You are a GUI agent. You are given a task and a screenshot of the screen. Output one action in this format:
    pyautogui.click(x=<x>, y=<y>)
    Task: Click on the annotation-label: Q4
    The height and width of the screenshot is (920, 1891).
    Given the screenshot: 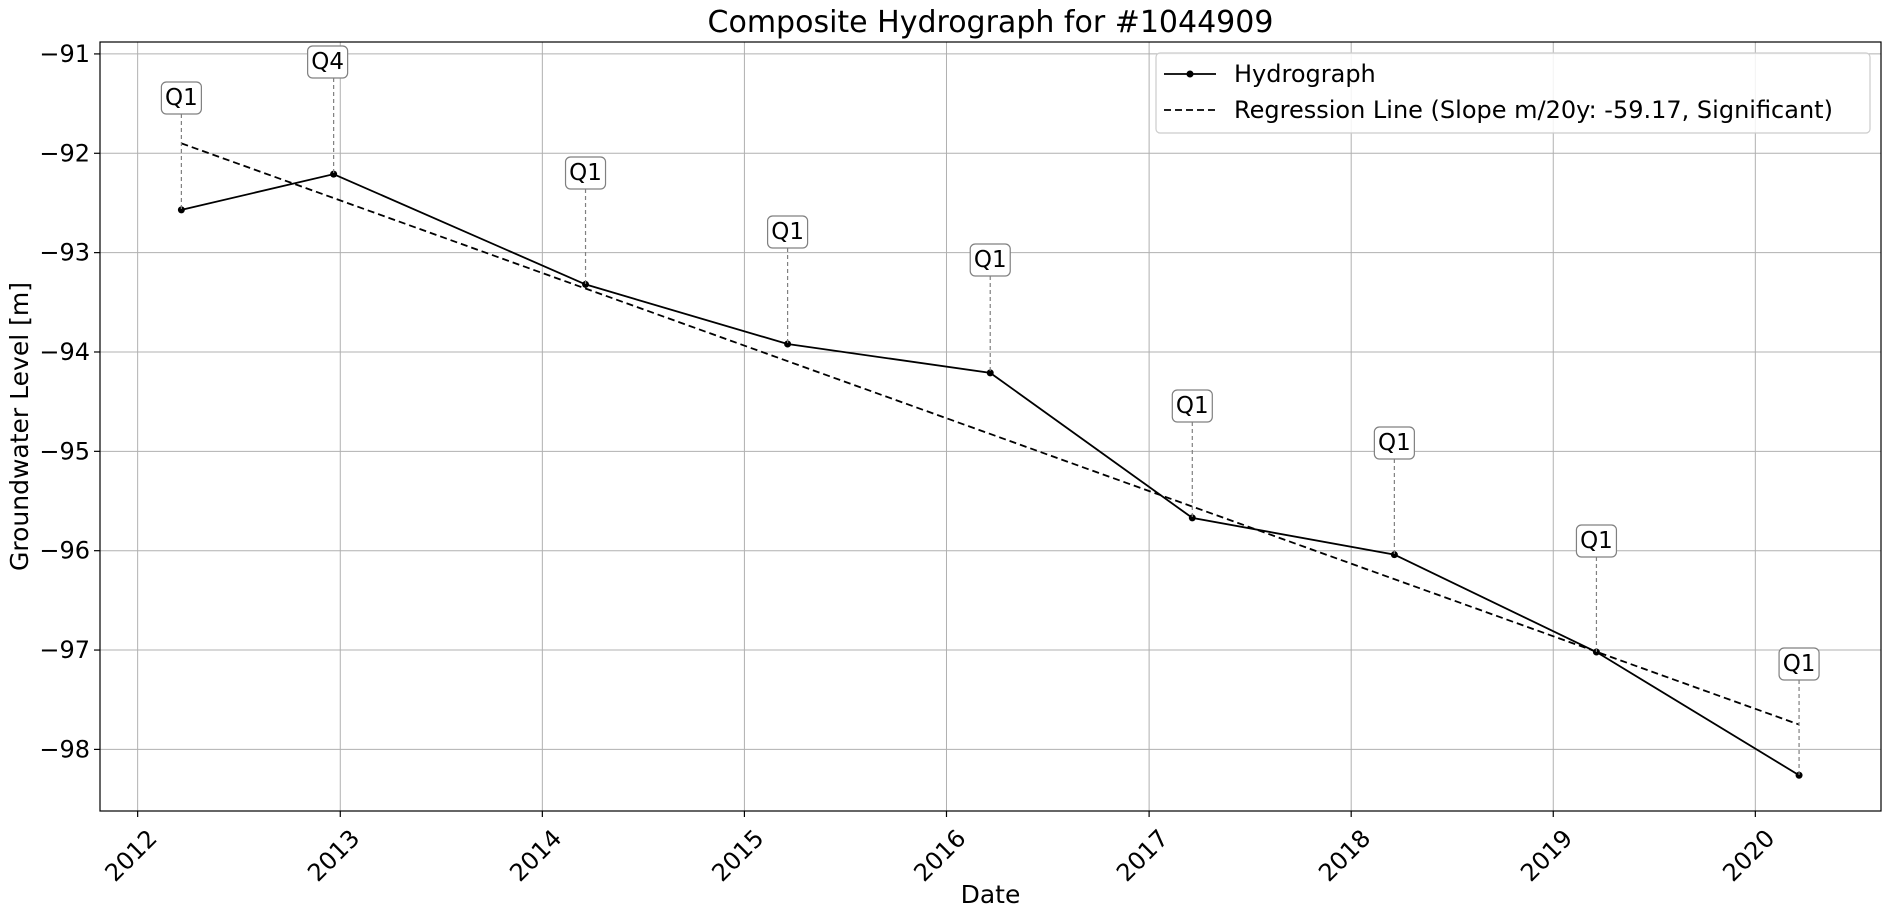 What is the action you would take?
    pyautogui.click(x=327, y=62)
    